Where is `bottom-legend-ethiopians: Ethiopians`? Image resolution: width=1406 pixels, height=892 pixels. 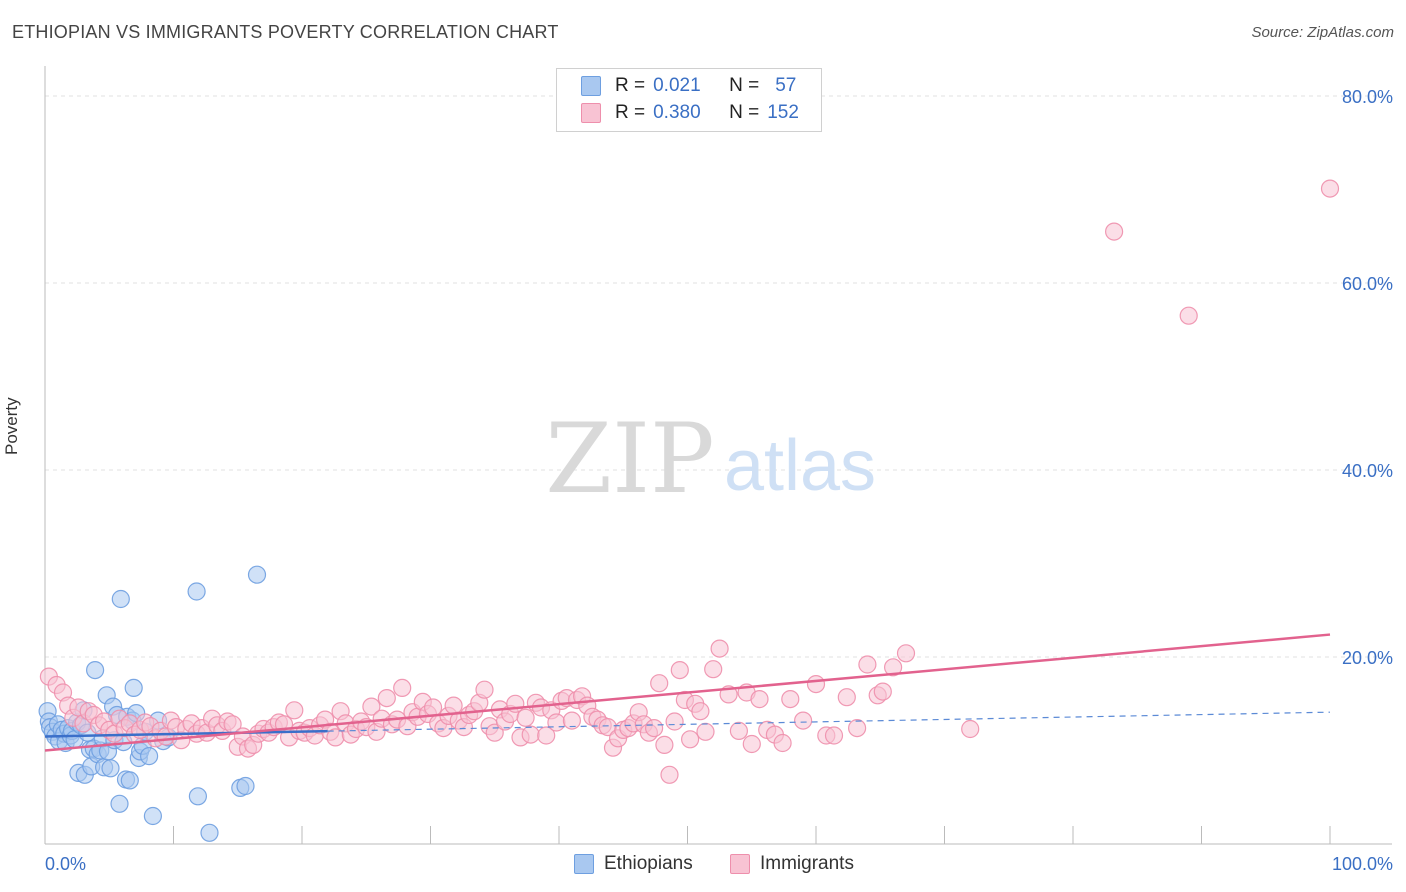
bottom-legend-ethiopians: Ethiopians is located at coordinates (633, 864).